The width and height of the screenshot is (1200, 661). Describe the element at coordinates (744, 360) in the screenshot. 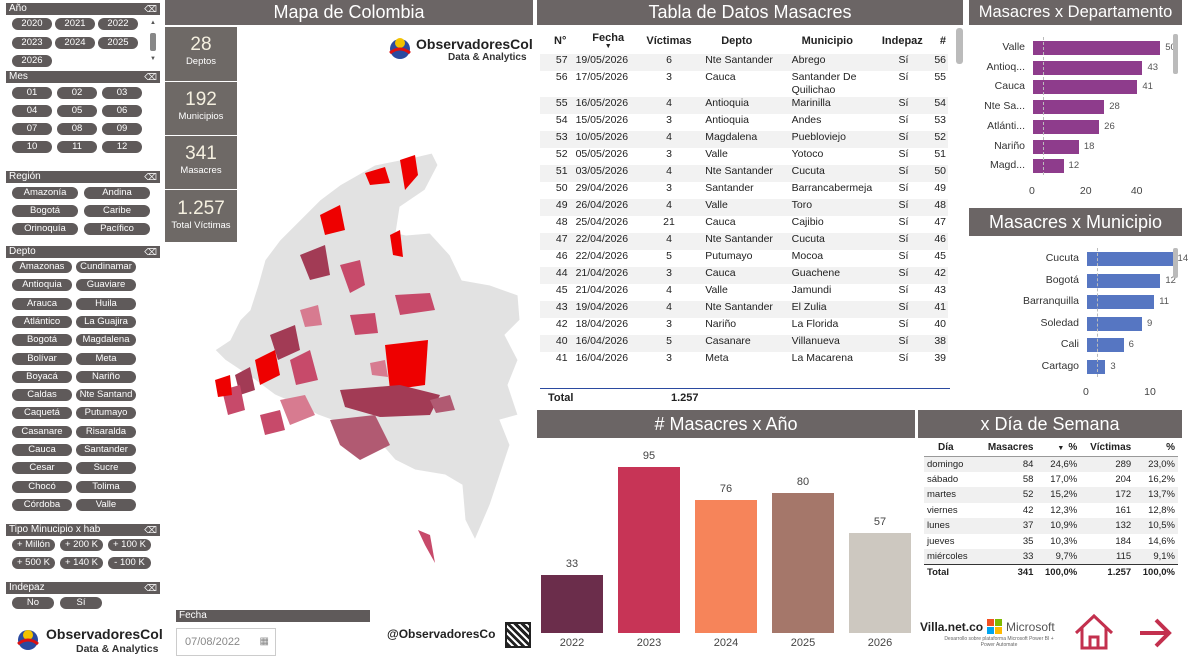

I see `table-row: 41 16/04/2026 3 Meta La Macarena Sí 39` at that location.